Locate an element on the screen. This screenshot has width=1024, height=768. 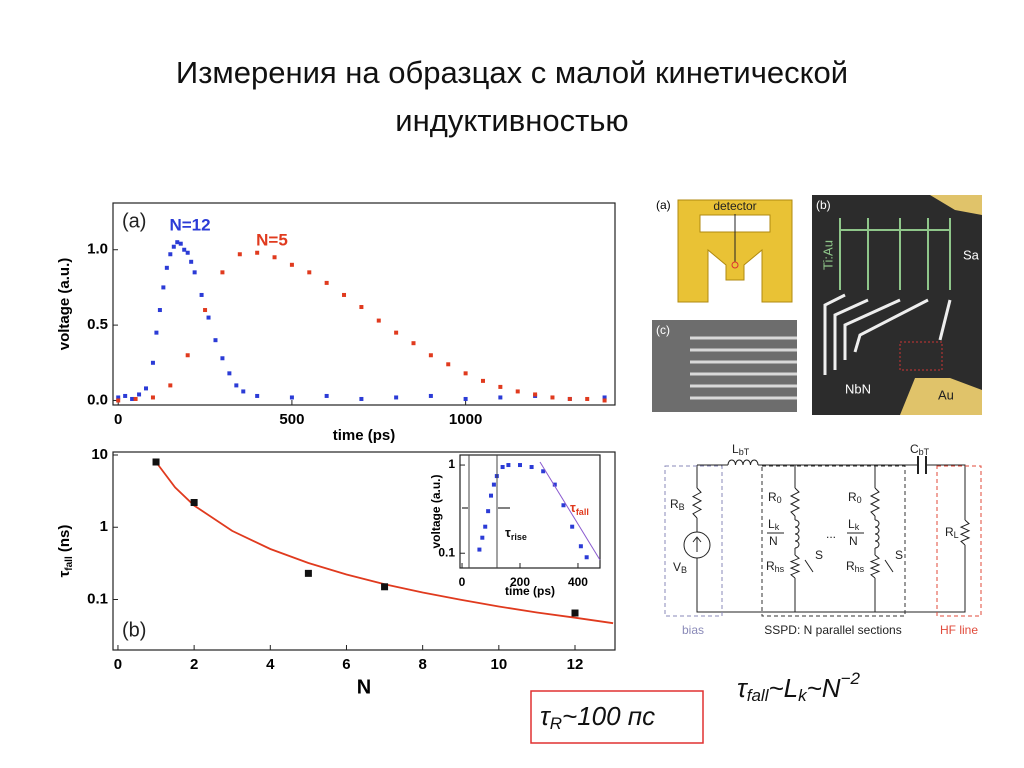
x-tick-label: 10 is located at coordinates (498, 664).